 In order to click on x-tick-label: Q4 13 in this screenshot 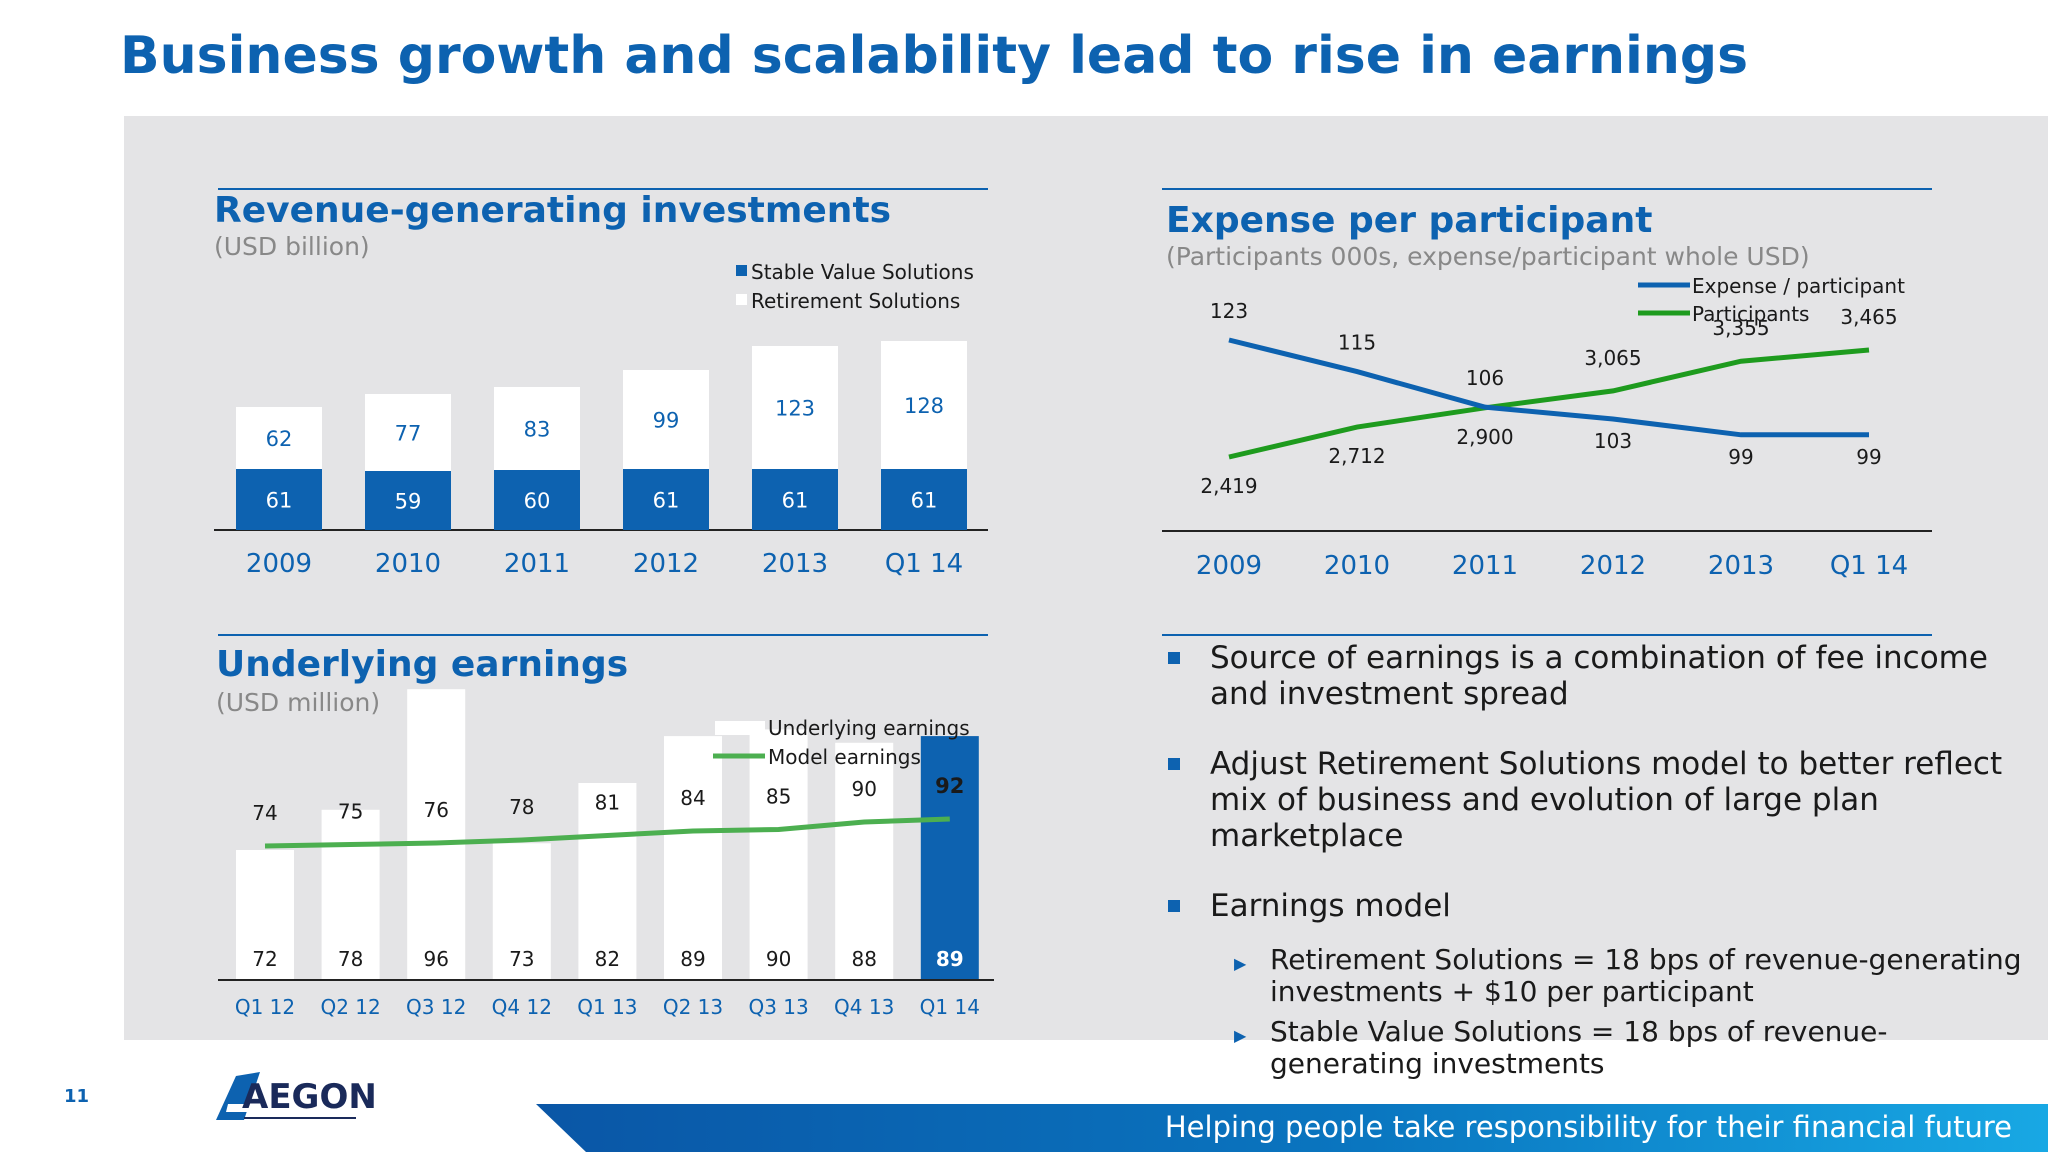, I will do `click(864, 1007)`.